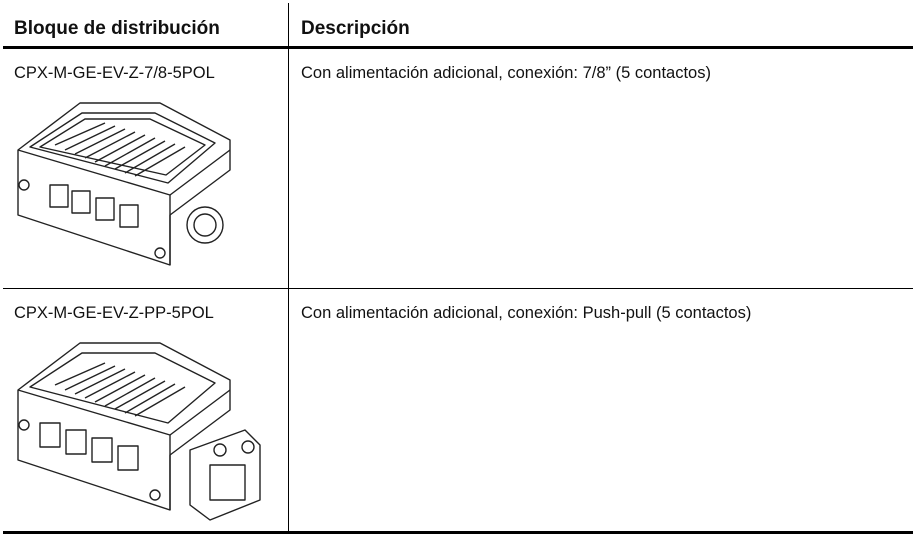  I want to click on bottom-rule, so click(458, 532).